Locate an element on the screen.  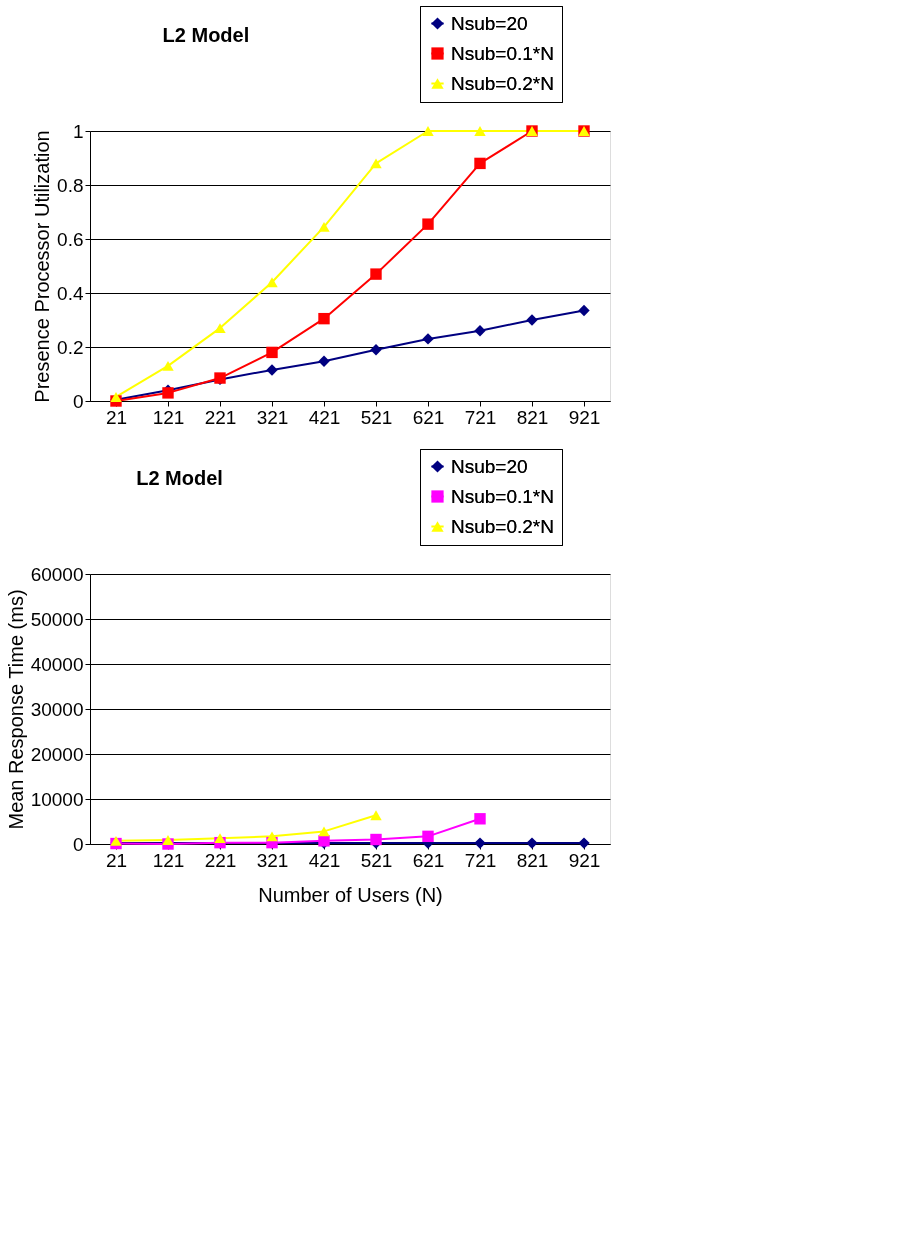
x-axis-title: Number of Users (N) is located at coordinates (350, 894).